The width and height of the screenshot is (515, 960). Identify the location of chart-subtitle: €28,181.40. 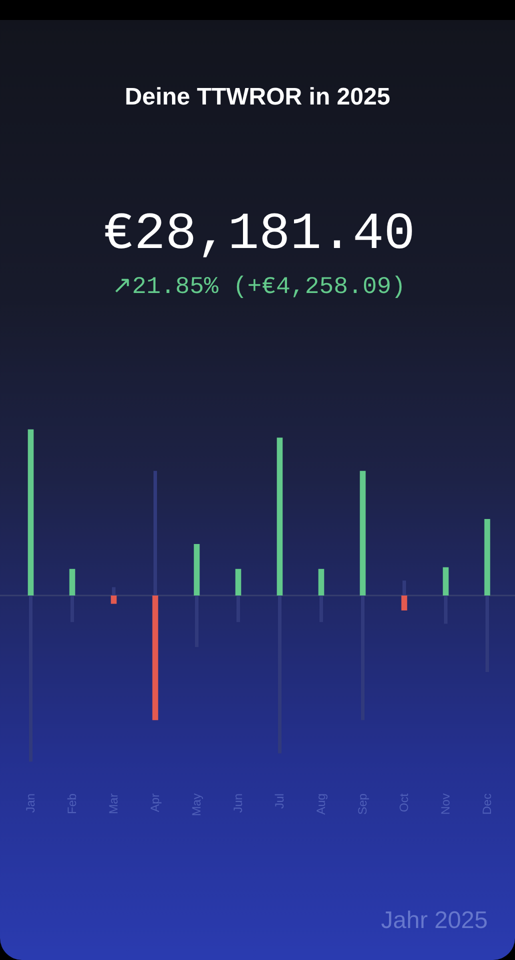
(259, 234).